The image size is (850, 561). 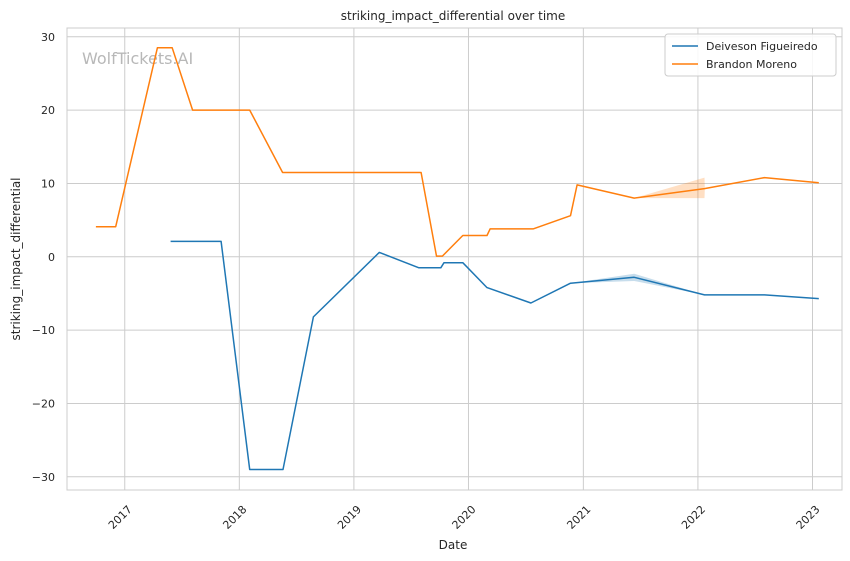 What do you see at coordinates (751, 64) in the screenshot?
I see `legend-label-brandon-moreno: Brandon Moreno` at bounding box center [751, 64].